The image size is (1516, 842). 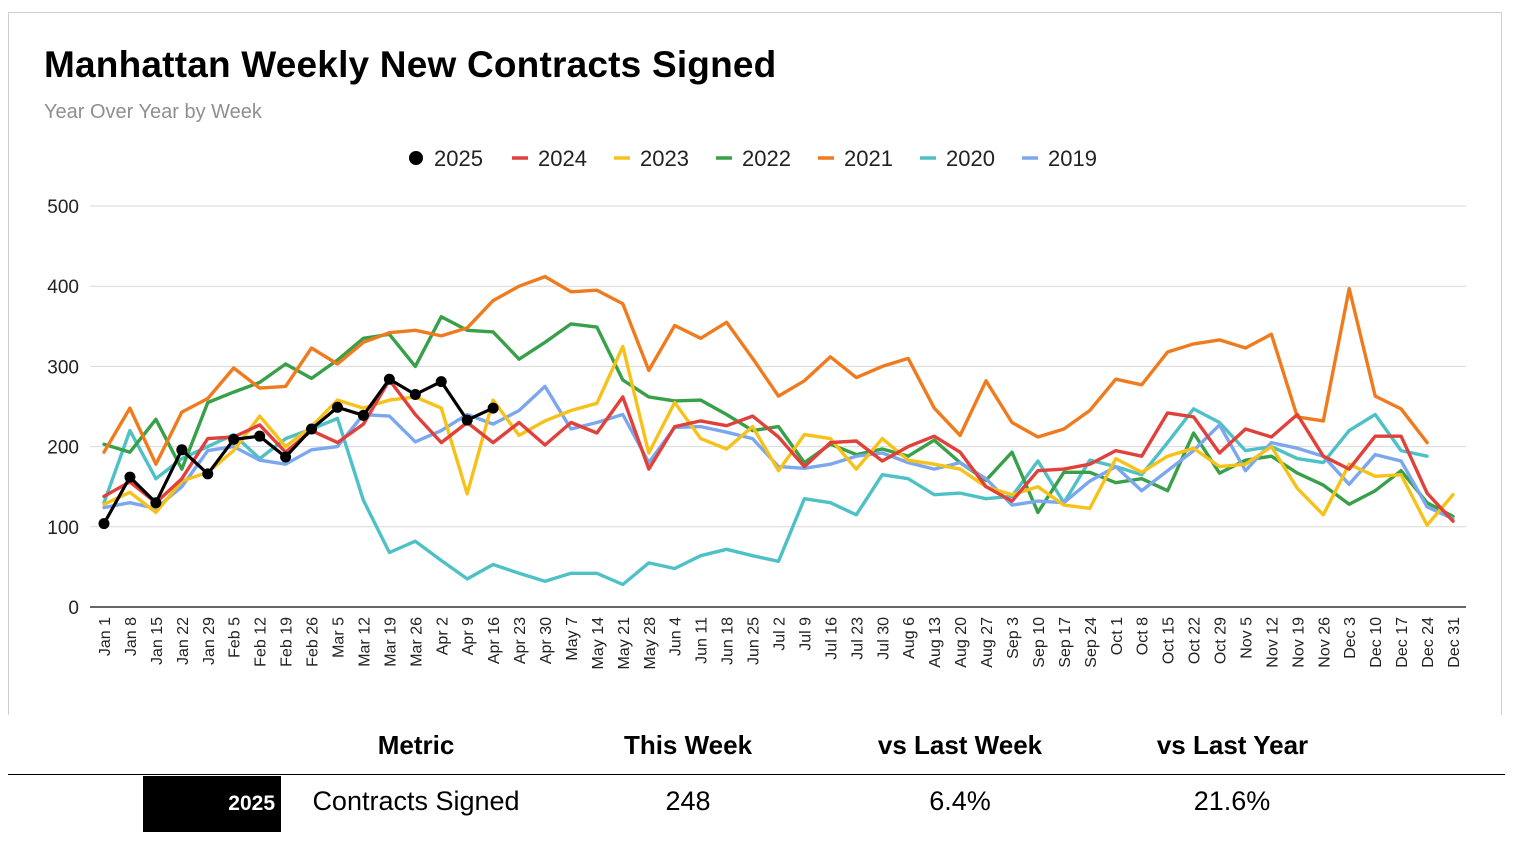 What do you see at coordinates (909, 638) in the screenshot?
I see `x-tick-label: Aug 6` at bounding box center [909, 638].